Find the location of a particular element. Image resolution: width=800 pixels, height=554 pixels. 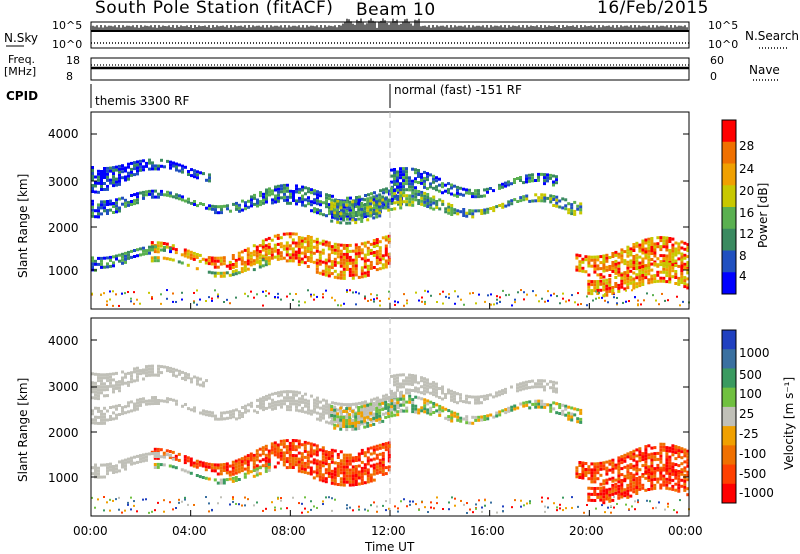

xlabel: Time UT is located at coordinates (390, 547).